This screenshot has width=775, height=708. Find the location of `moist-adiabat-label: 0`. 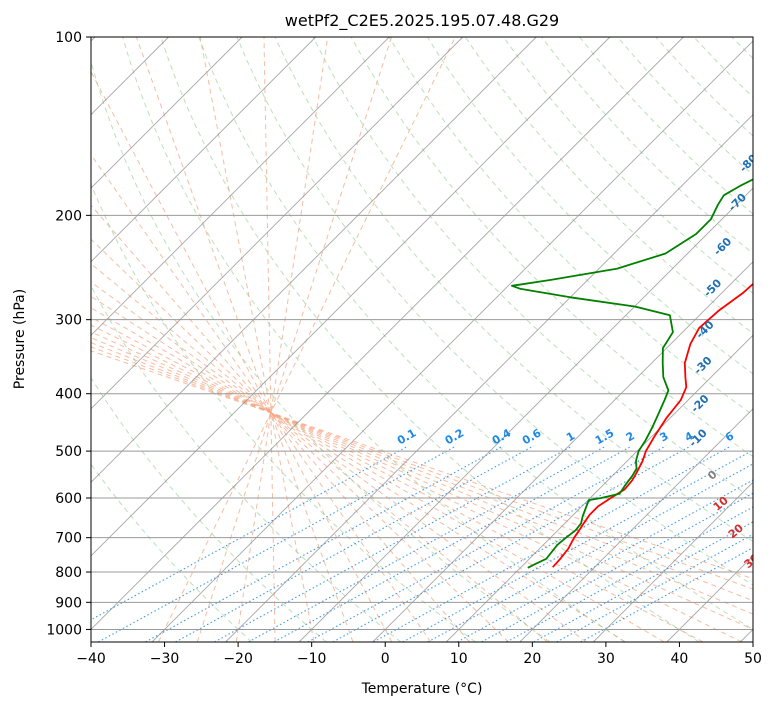

moist-adiabat-label: 0 is located at coordinates (712, 475).